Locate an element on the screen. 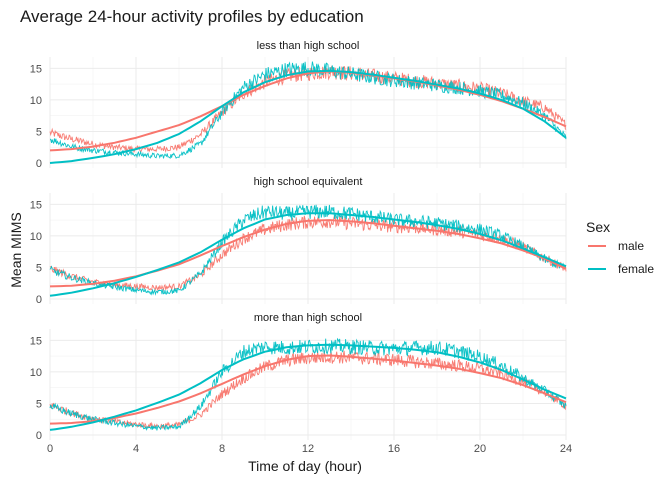 Image resolution: width=672 pixels, height=480 pixels. facet-strip-label: more than high school is located at coordinates (308, 318).